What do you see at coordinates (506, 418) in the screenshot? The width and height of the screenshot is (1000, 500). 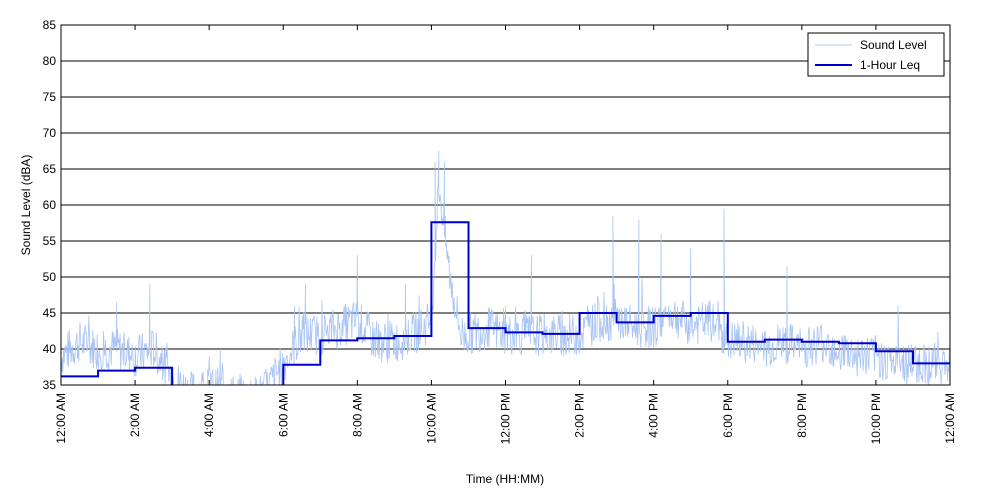 I see `x-tick-label: 12:00 PM` at bounding box center [506, 418].